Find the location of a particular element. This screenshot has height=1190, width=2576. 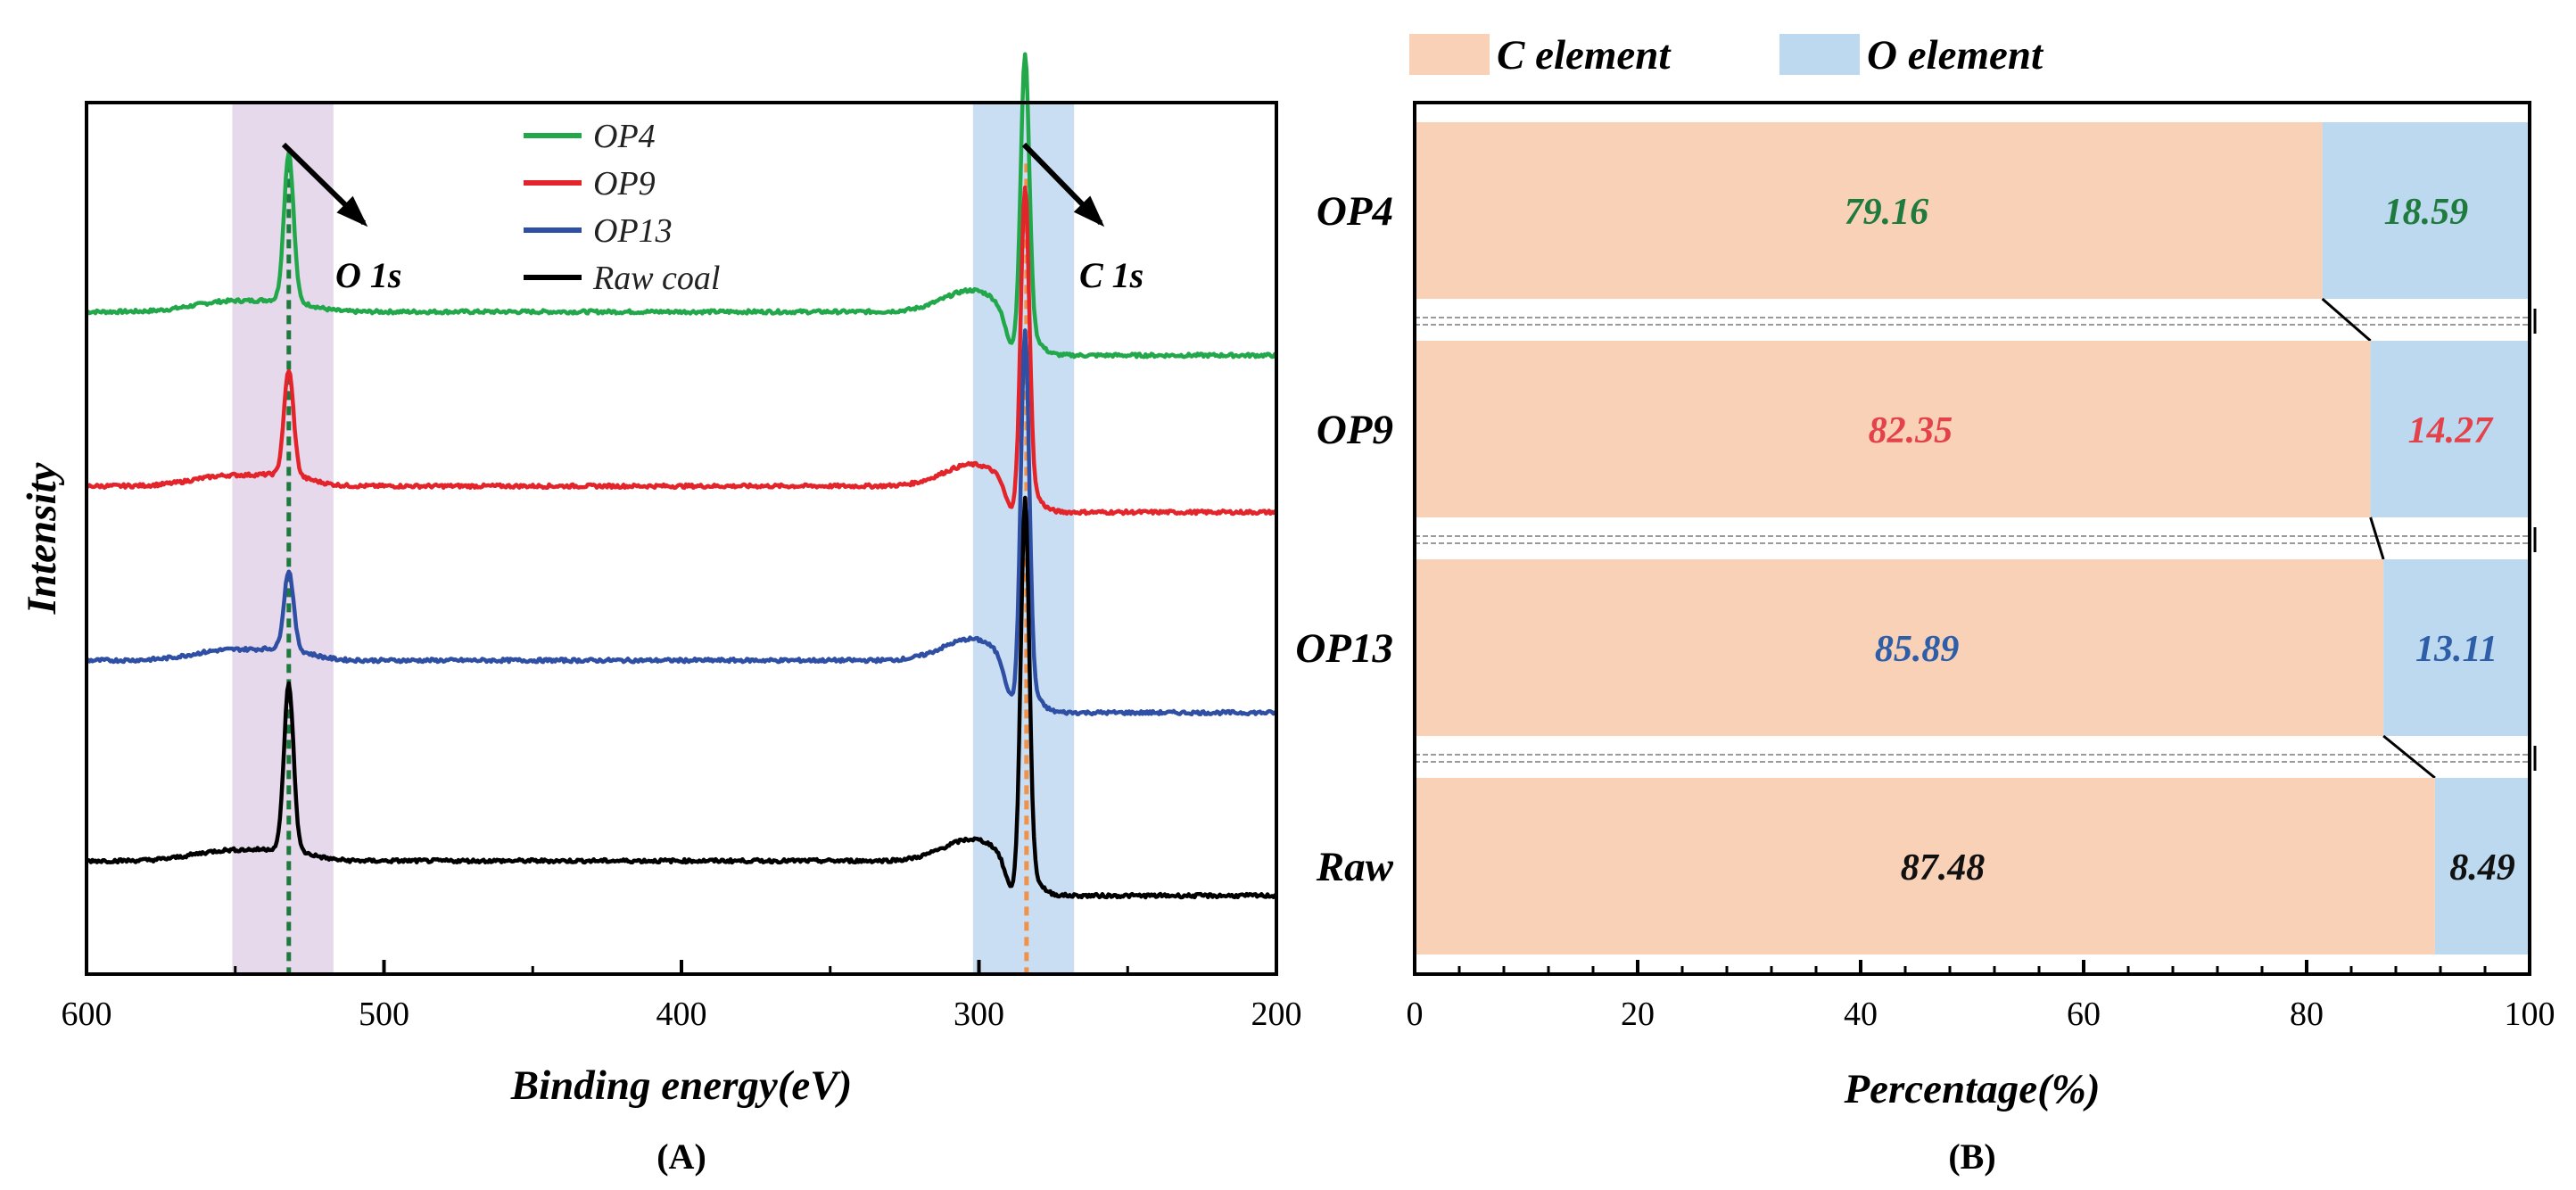

spectrum-line-op9 is located at coordinates (681, 350).